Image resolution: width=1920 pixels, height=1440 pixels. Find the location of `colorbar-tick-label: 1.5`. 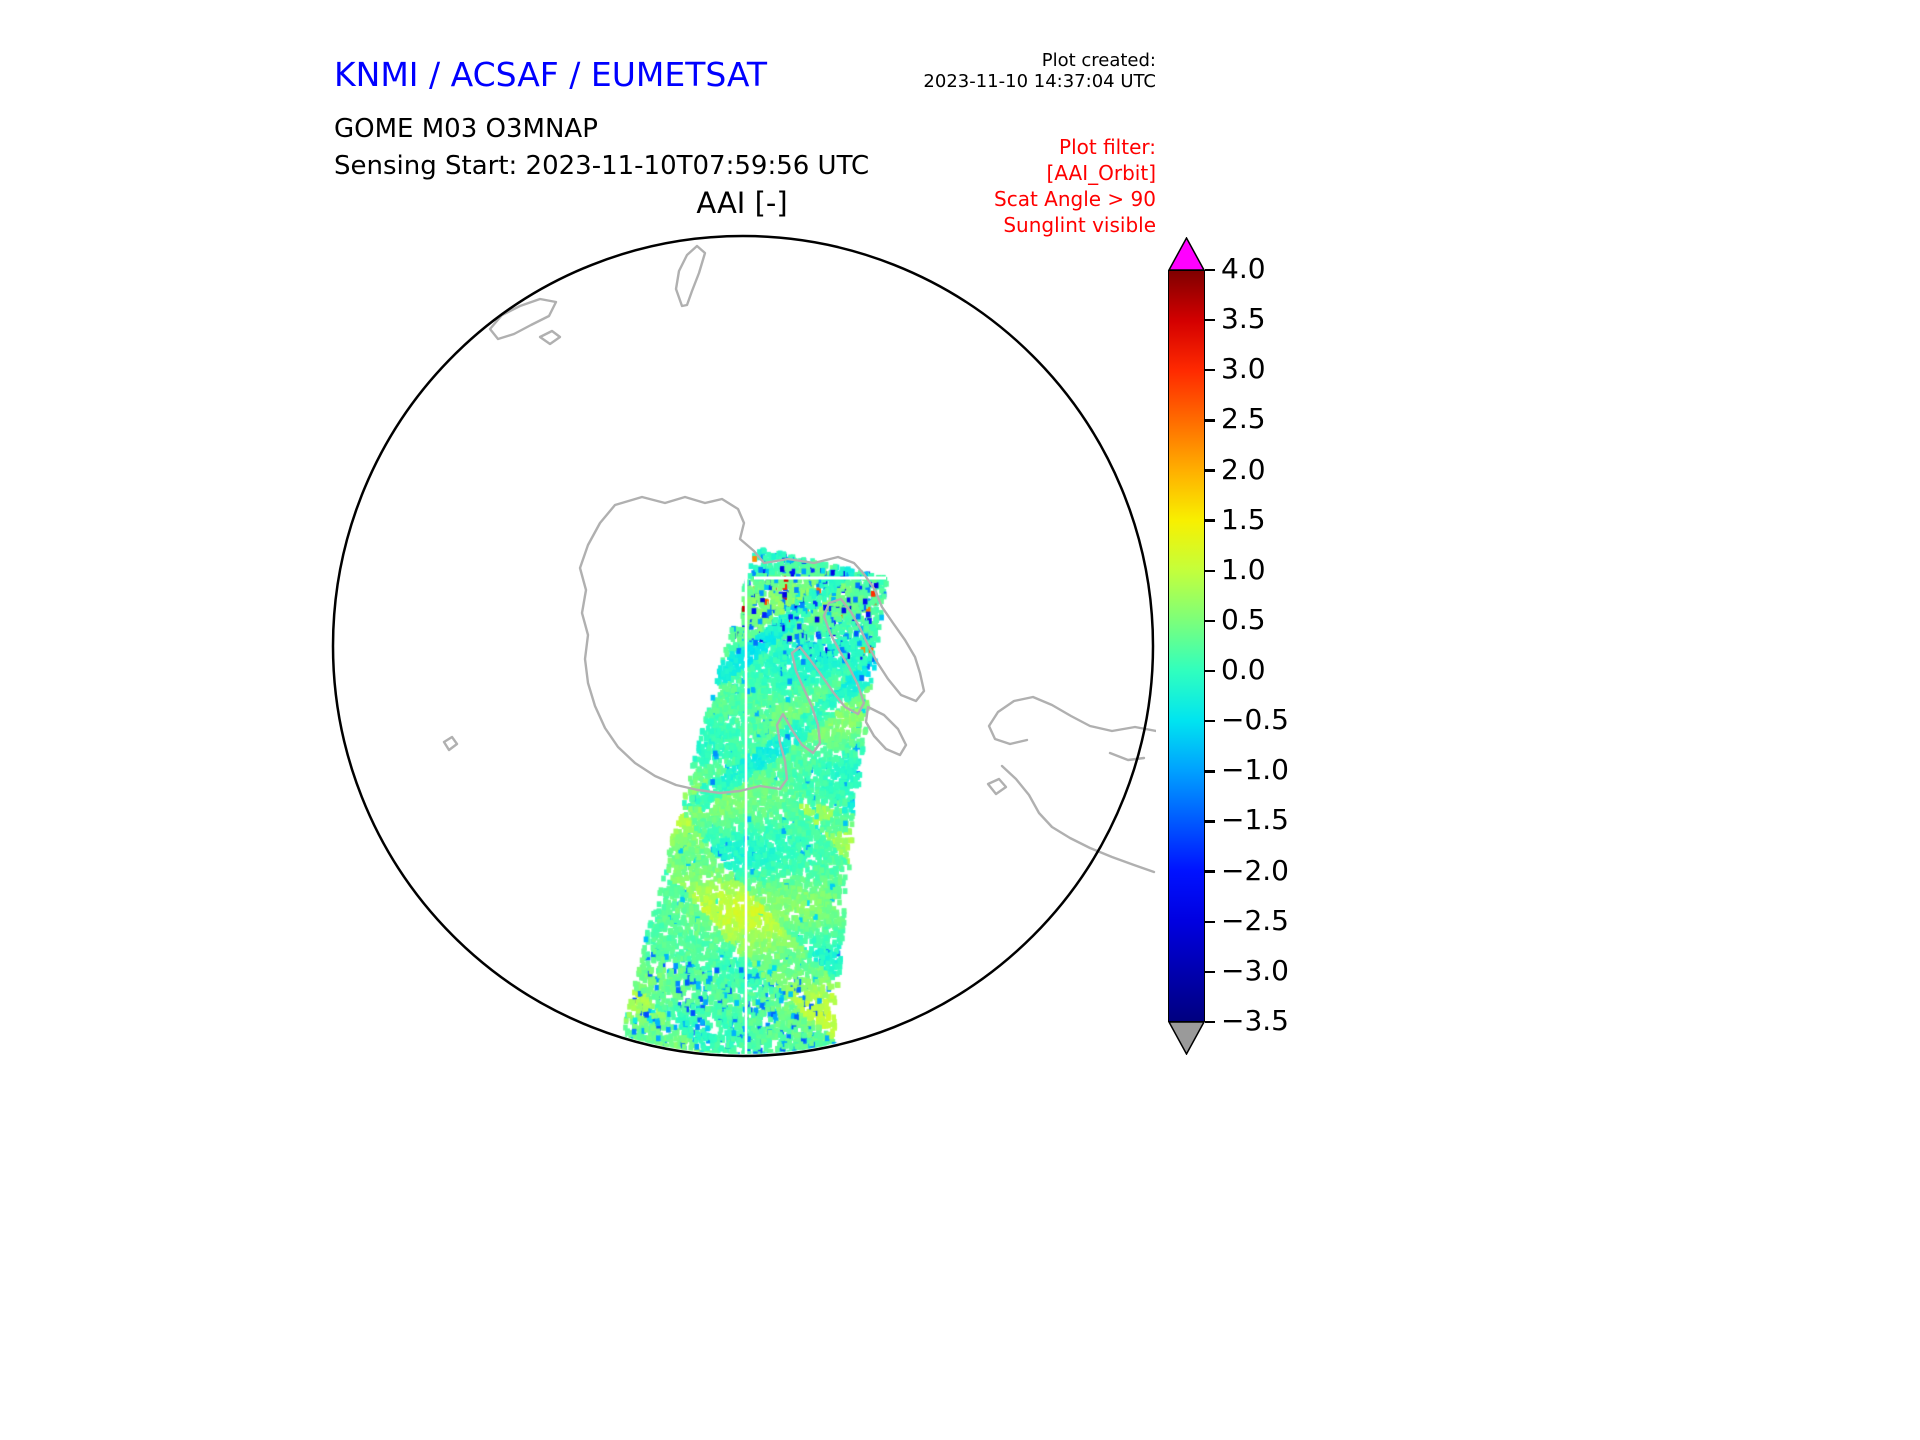

colorbar-tick-label: 1.5 is located at coordinates (1243, 519).